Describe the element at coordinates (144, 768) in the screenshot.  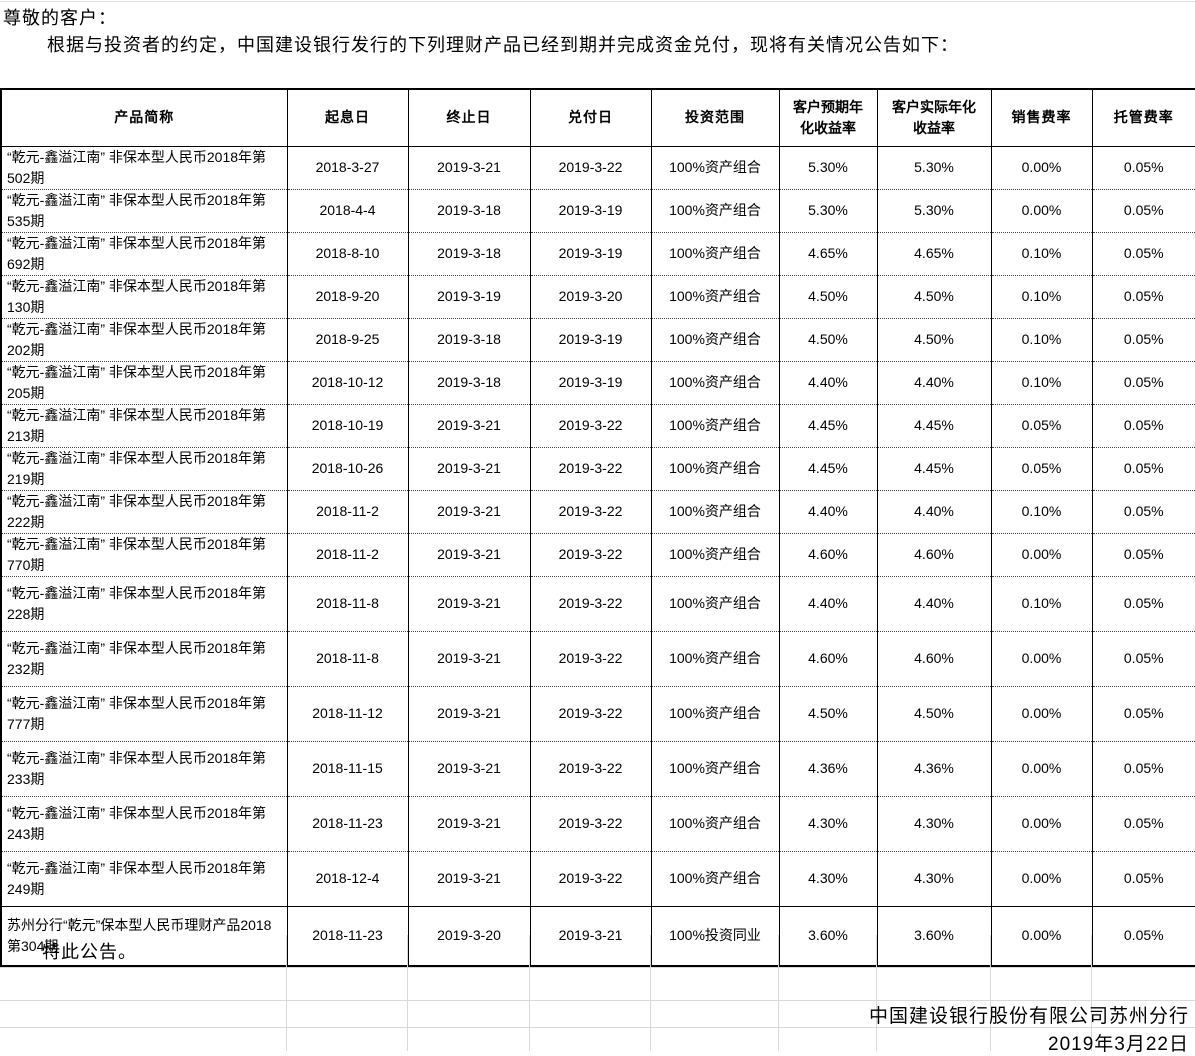
I see `product-name-cell: “乾元-鑫溢江南” 非保本型人民币2018年第233期` at that location.